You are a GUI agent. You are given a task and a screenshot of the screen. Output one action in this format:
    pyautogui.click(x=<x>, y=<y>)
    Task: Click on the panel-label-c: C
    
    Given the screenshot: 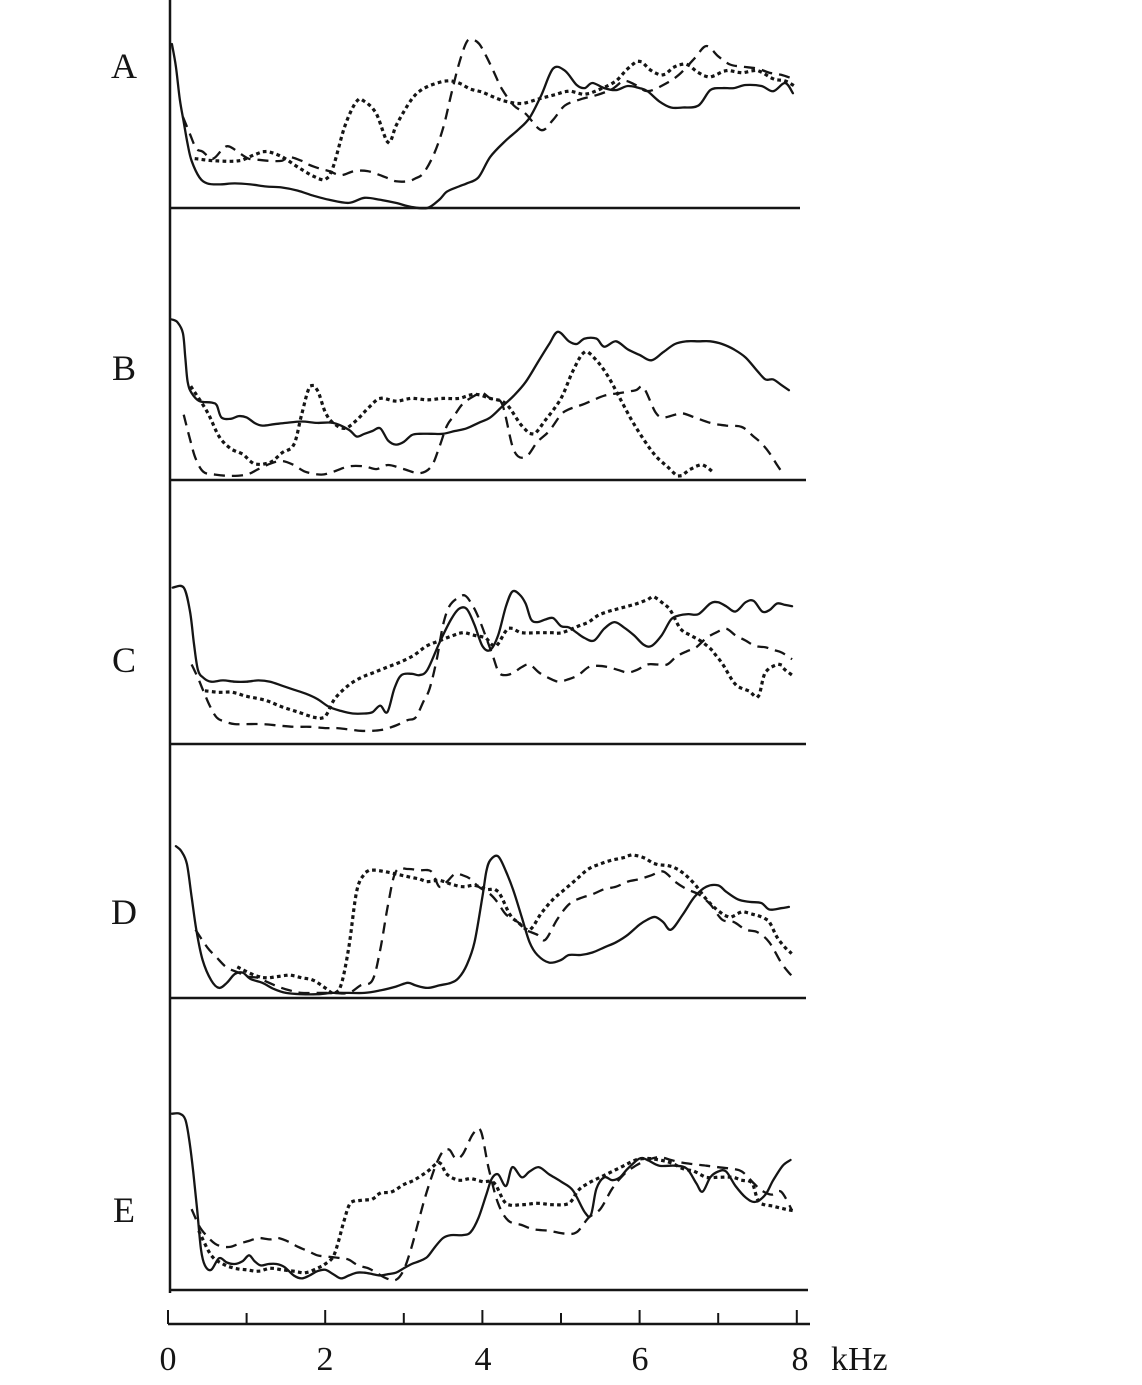 What is the action you would take?
    pyautogui.click(x=123, y=660)
    